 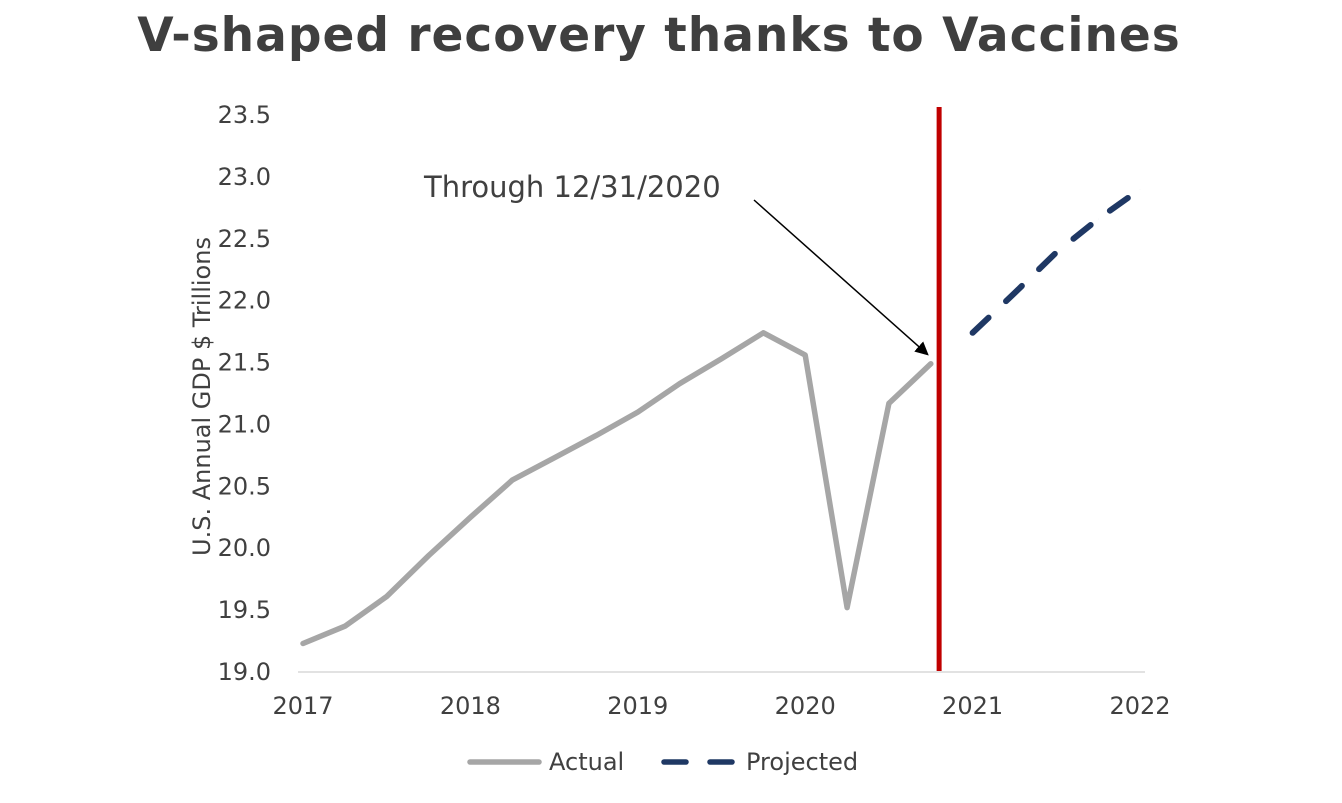 What do you see at coordinates (244, 486) in the screenshot?
I see `y-tick-label: 20.5` at bounding box center [244, 486].